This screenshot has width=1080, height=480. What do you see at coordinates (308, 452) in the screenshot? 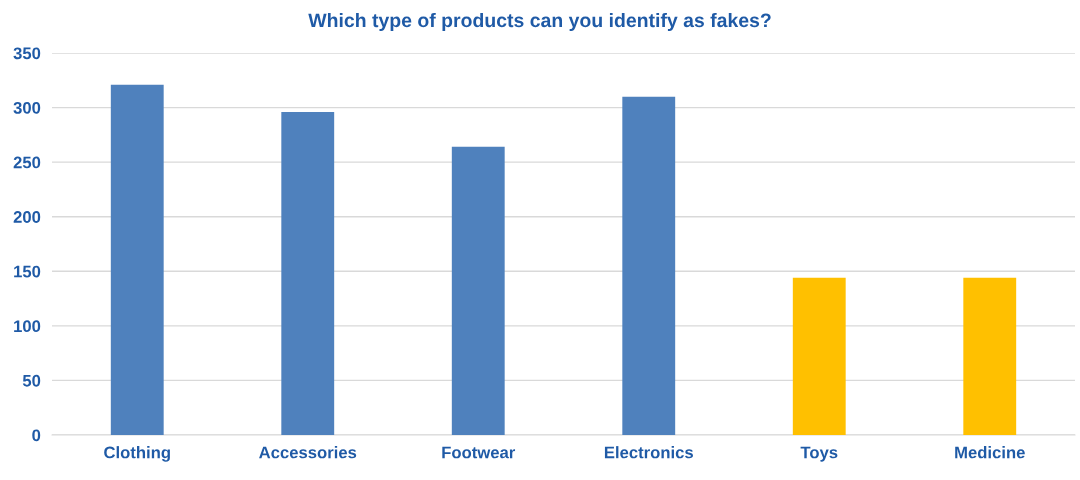
I see `x-tick-label: Accessories` at bounding box center [308, 452].